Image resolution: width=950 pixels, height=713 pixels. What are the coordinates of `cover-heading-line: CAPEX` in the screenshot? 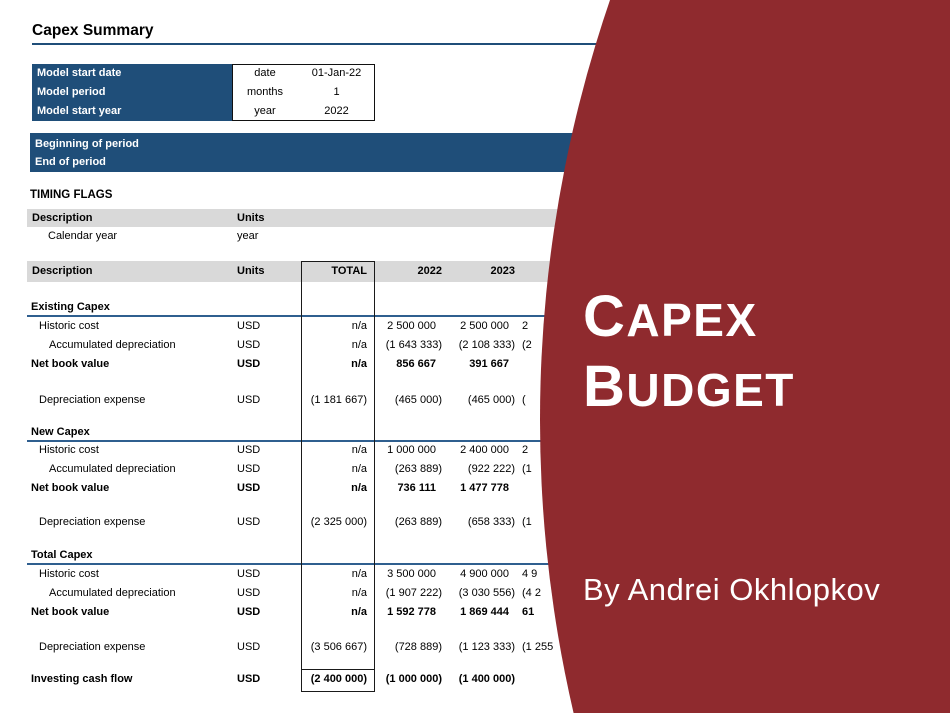 It's located at (670, 317).